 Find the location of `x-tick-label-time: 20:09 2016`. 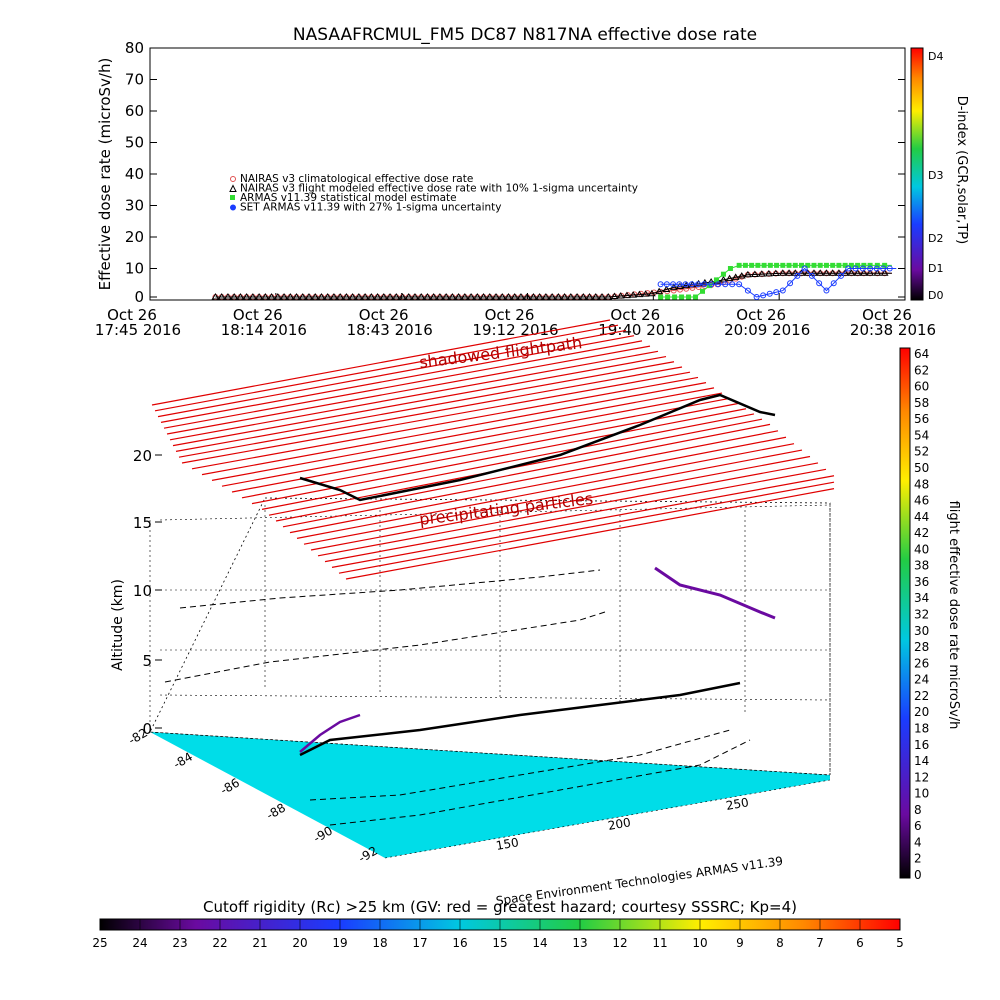

x-tick-label-time: 20:09 2016 is located at coordinates (767, 330).